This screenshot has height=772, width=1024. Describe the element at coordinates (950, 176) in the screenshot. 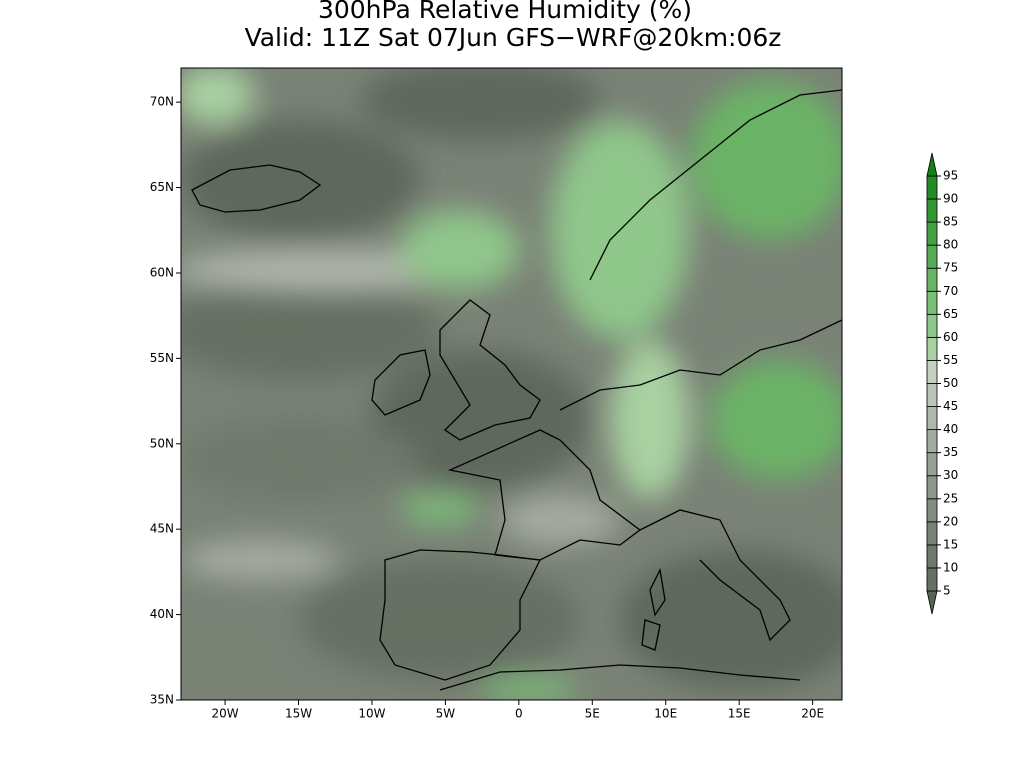

I see `colorbar-label: 95` at that location.